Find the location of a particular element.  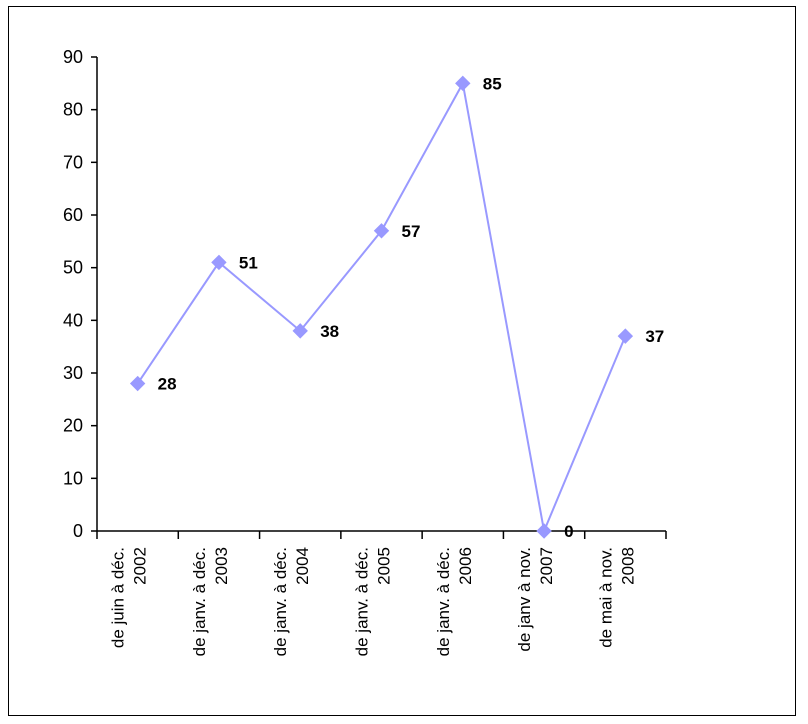

data-label: 51 is located at coordinates (248, 262).